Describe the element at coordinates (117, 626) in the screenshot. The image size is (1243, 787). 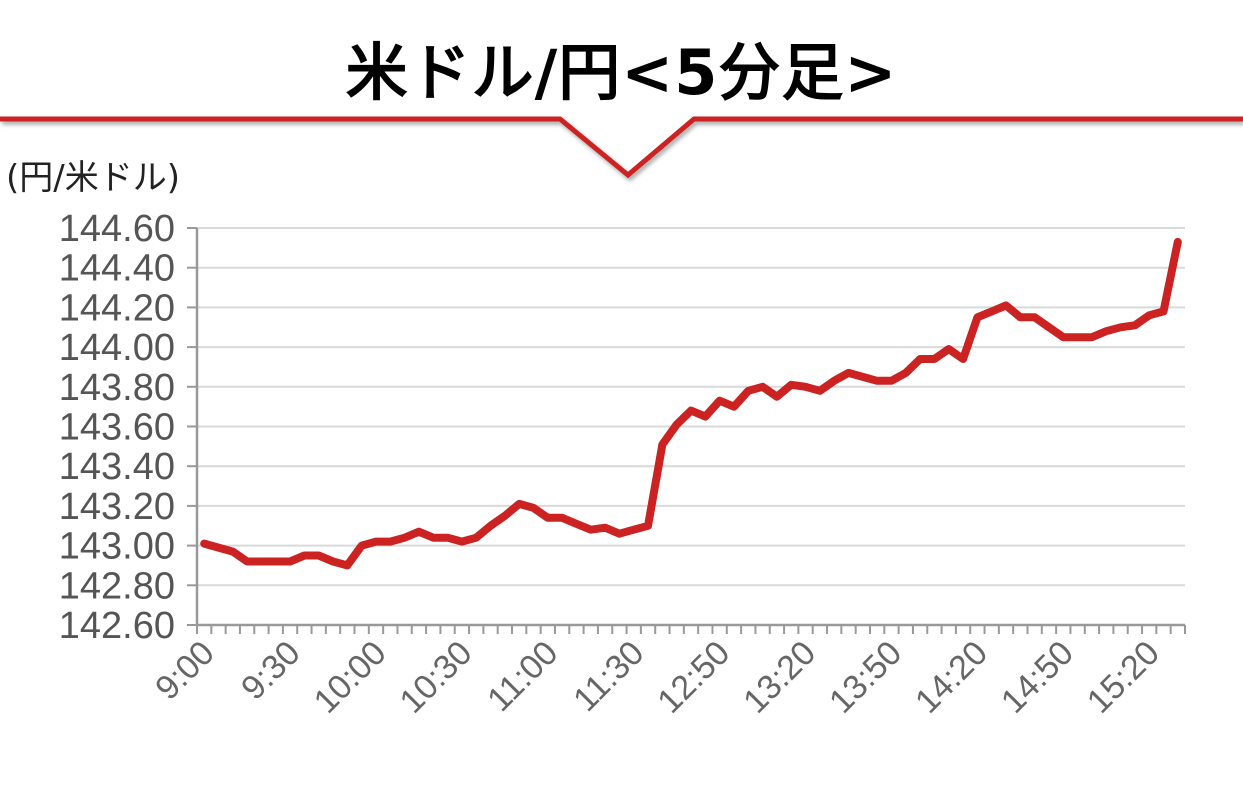
I see `y-tick-label: 142.60` at that location.